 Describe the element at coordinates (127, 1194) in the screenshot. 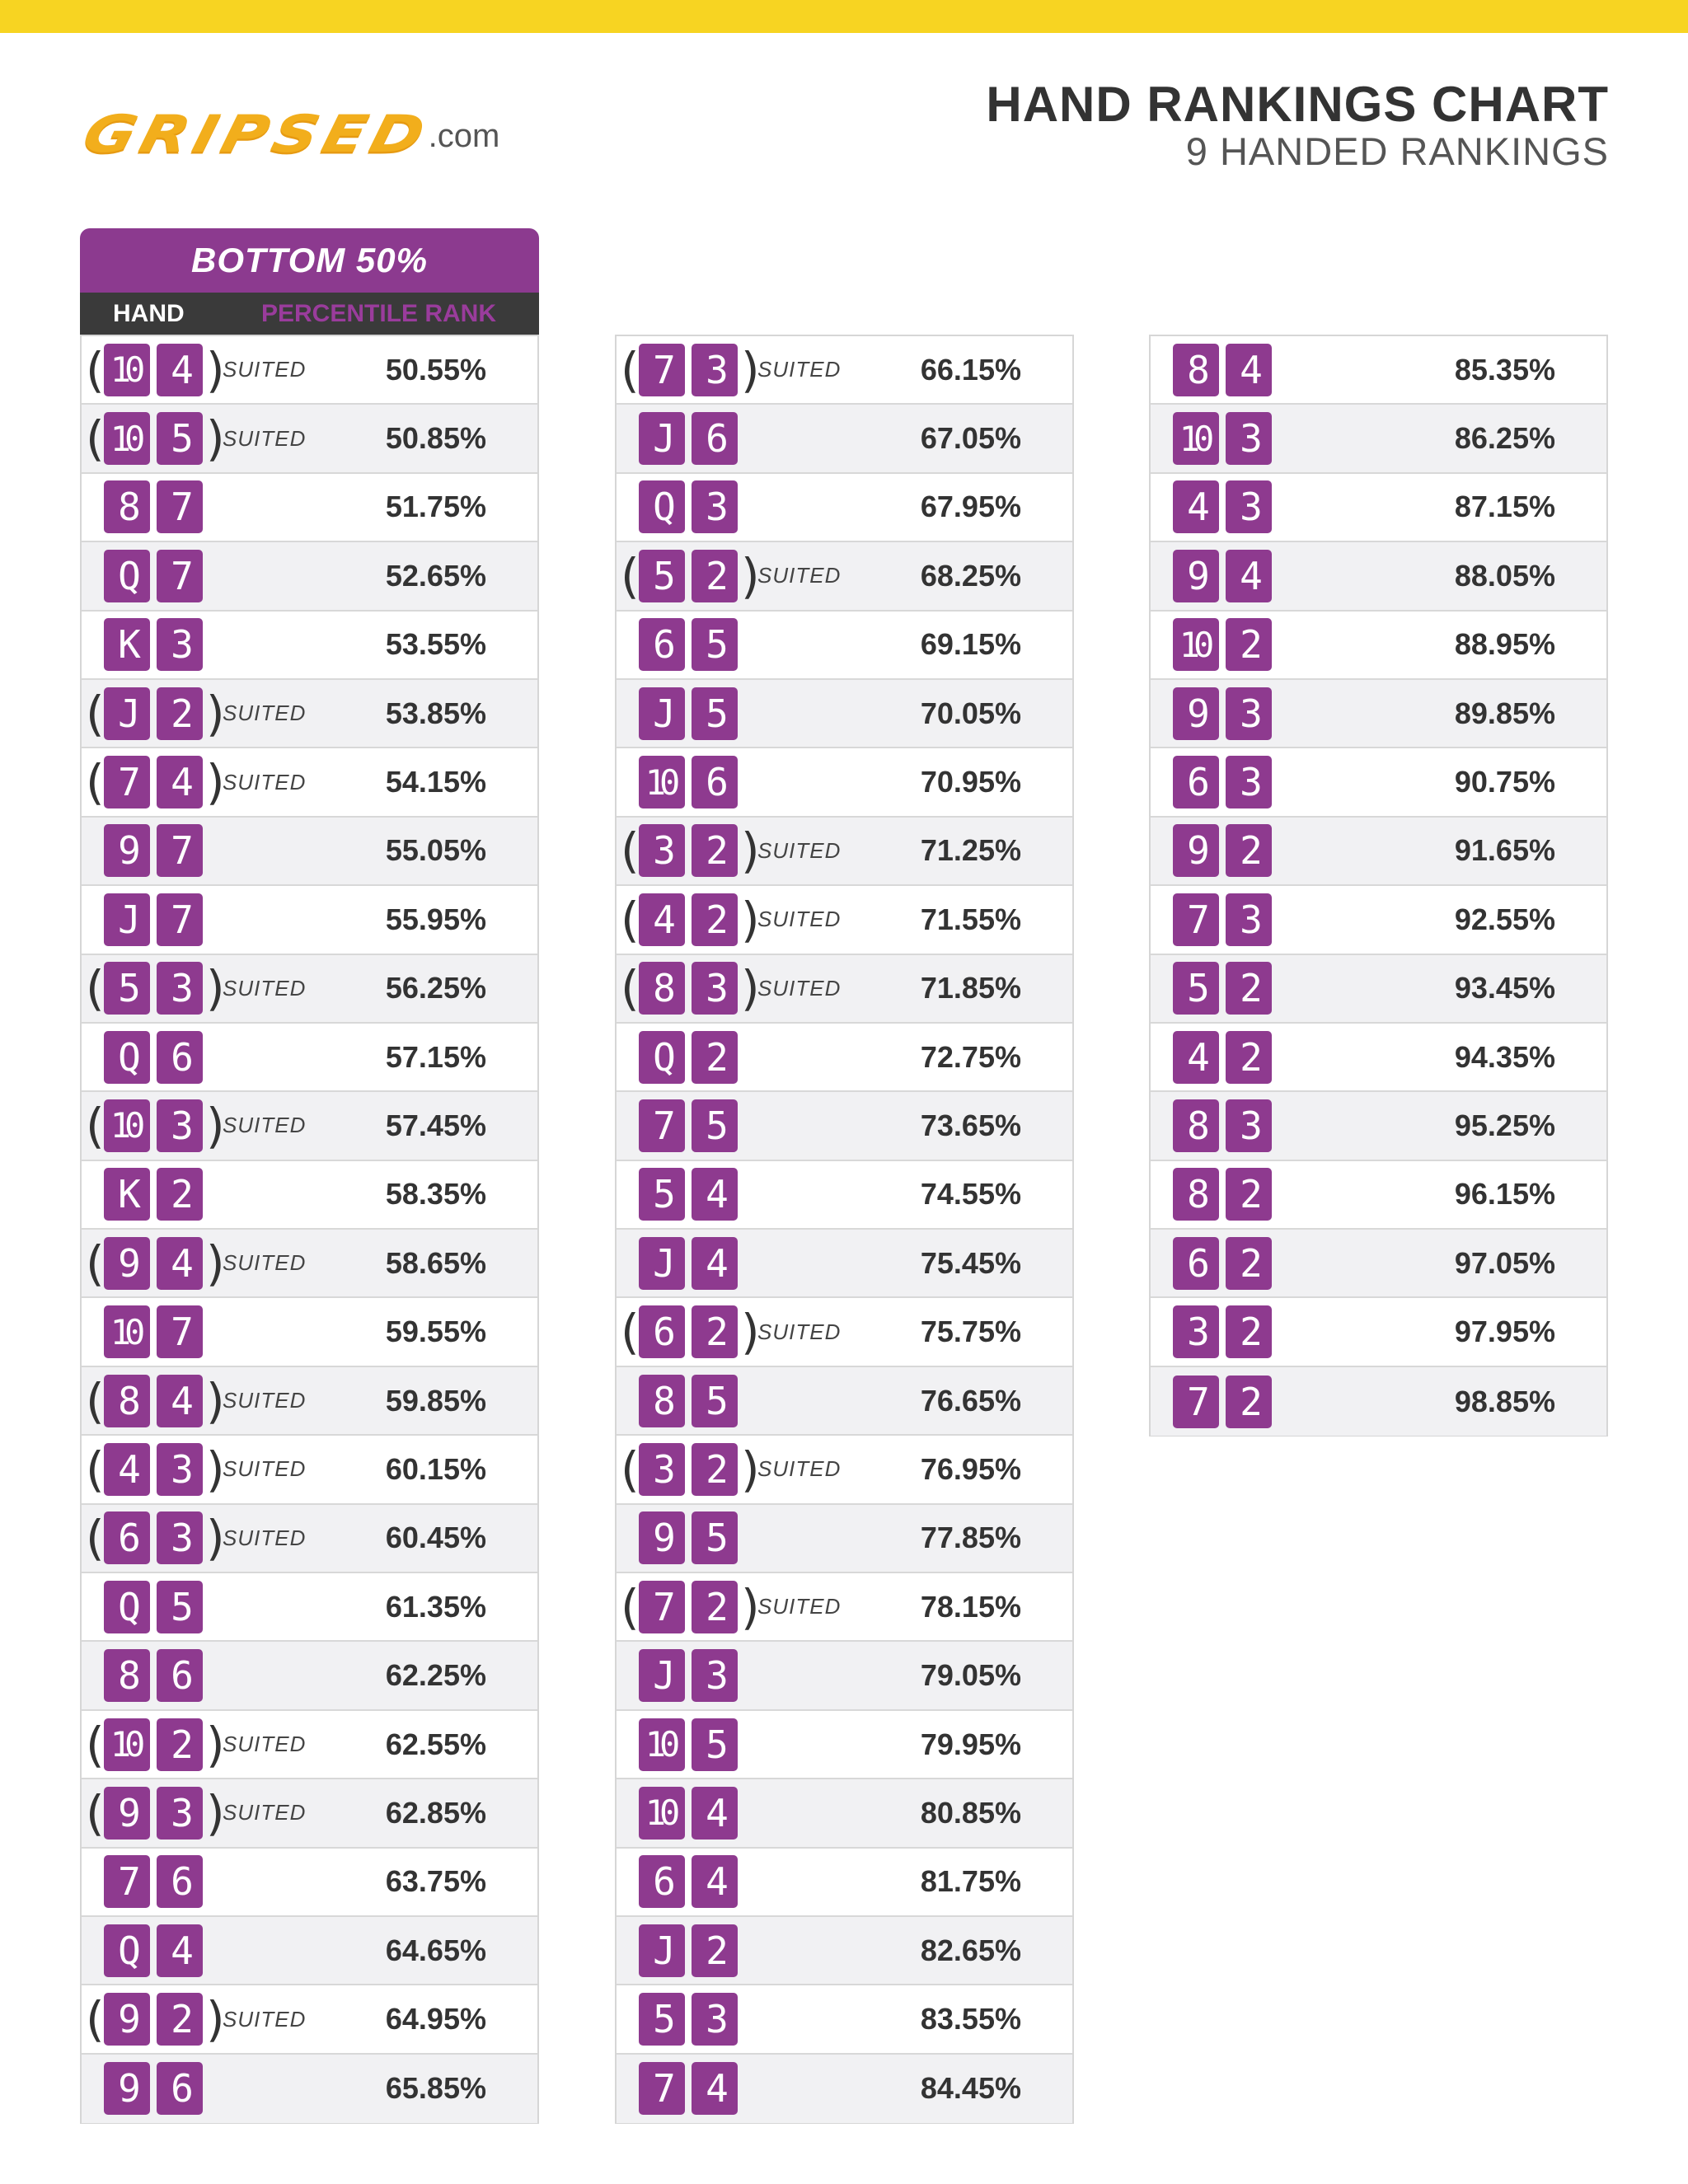

I see `card-first: K` at that location.